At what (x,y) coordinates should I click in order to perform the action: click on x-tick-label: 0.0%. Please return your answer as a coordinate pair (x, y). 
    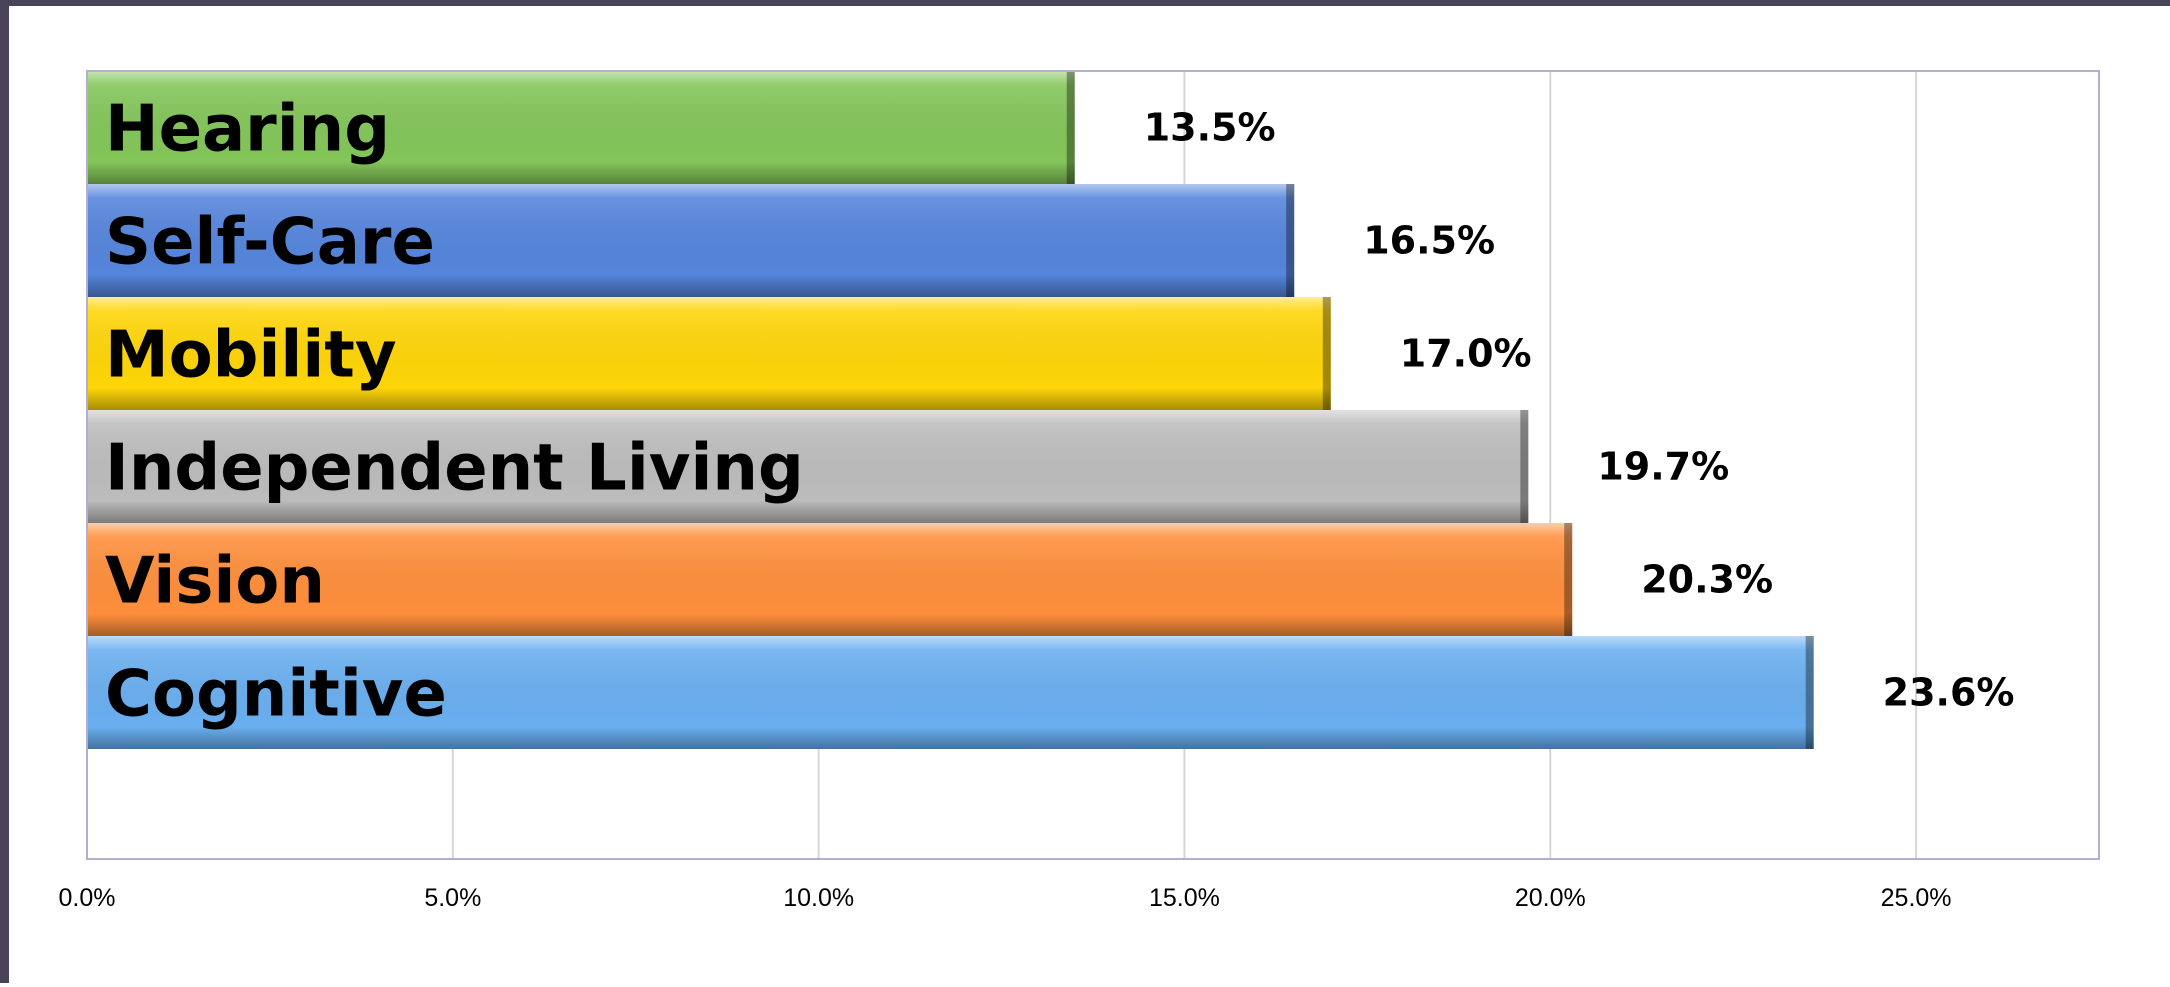
    Looking at the image, I should click on (87, 898).